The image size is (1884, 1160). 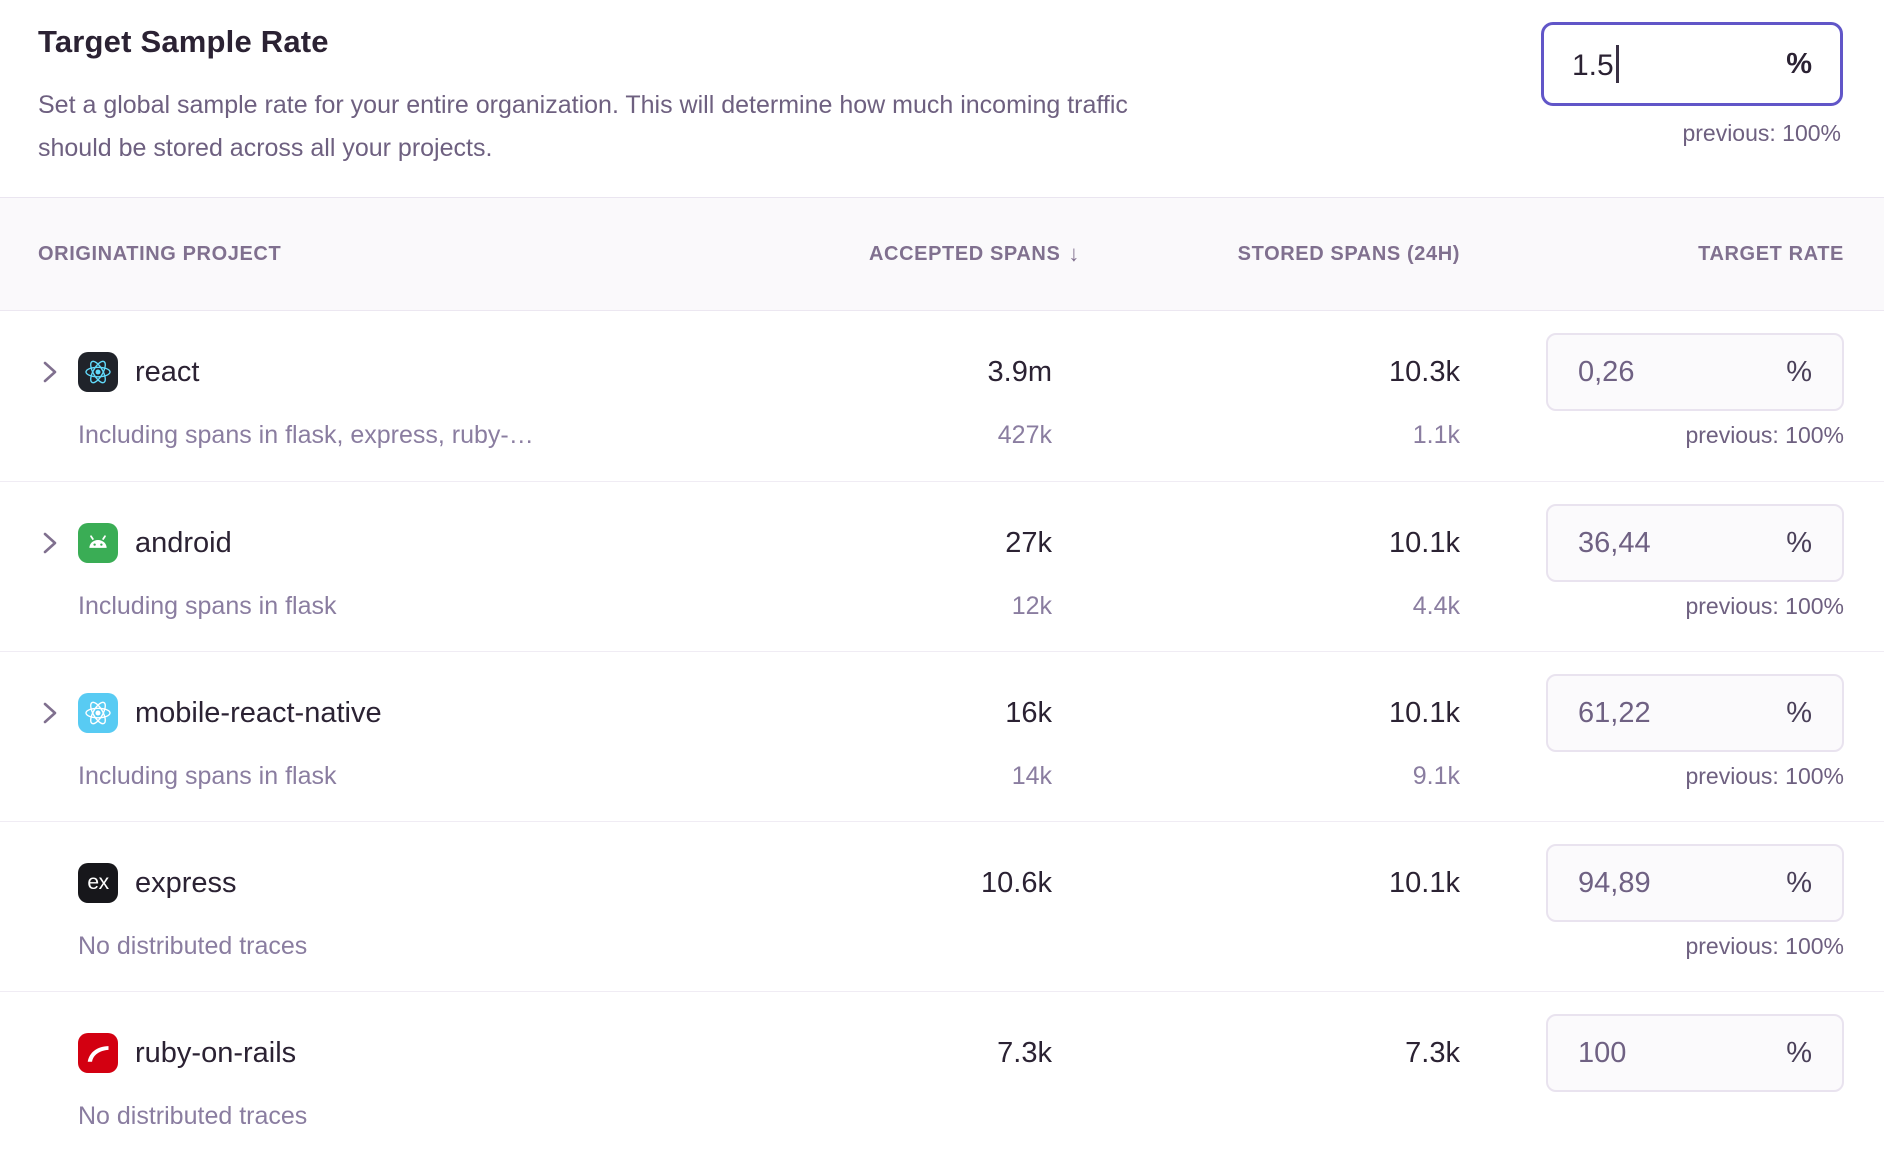 I want to click on accepted-spans-value: 7.3k, so click(x=1024, y=1052).